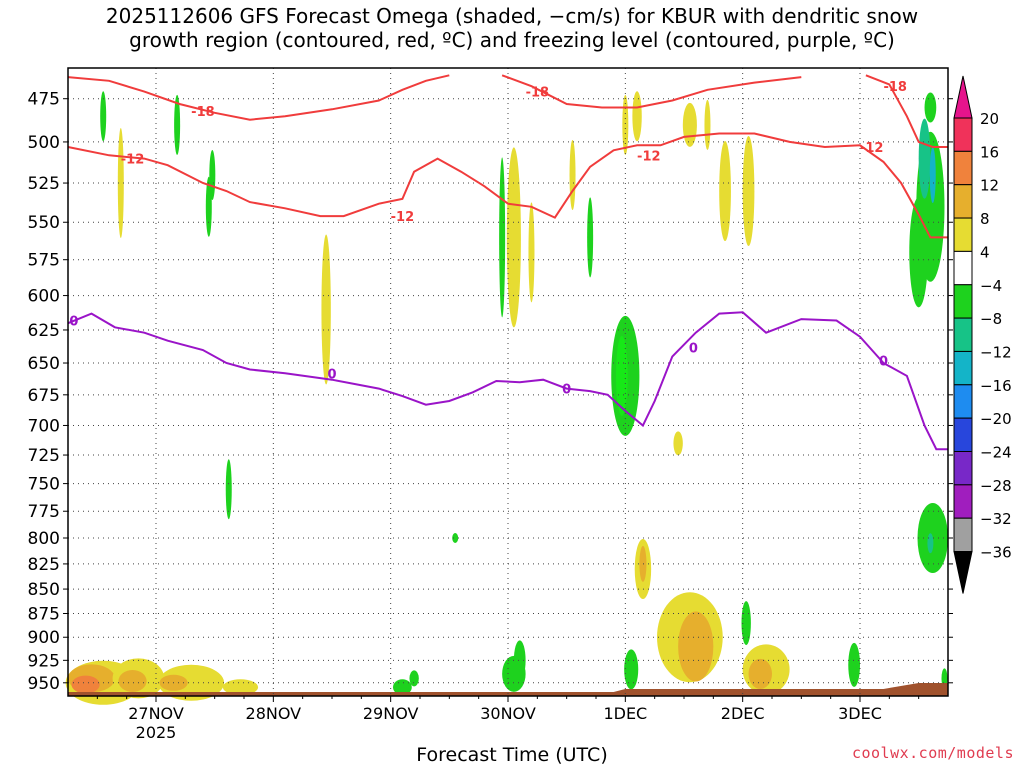 This screenshot has height=768, width=1024. I want to click on colorbar-label: 16, so click(989, 152).